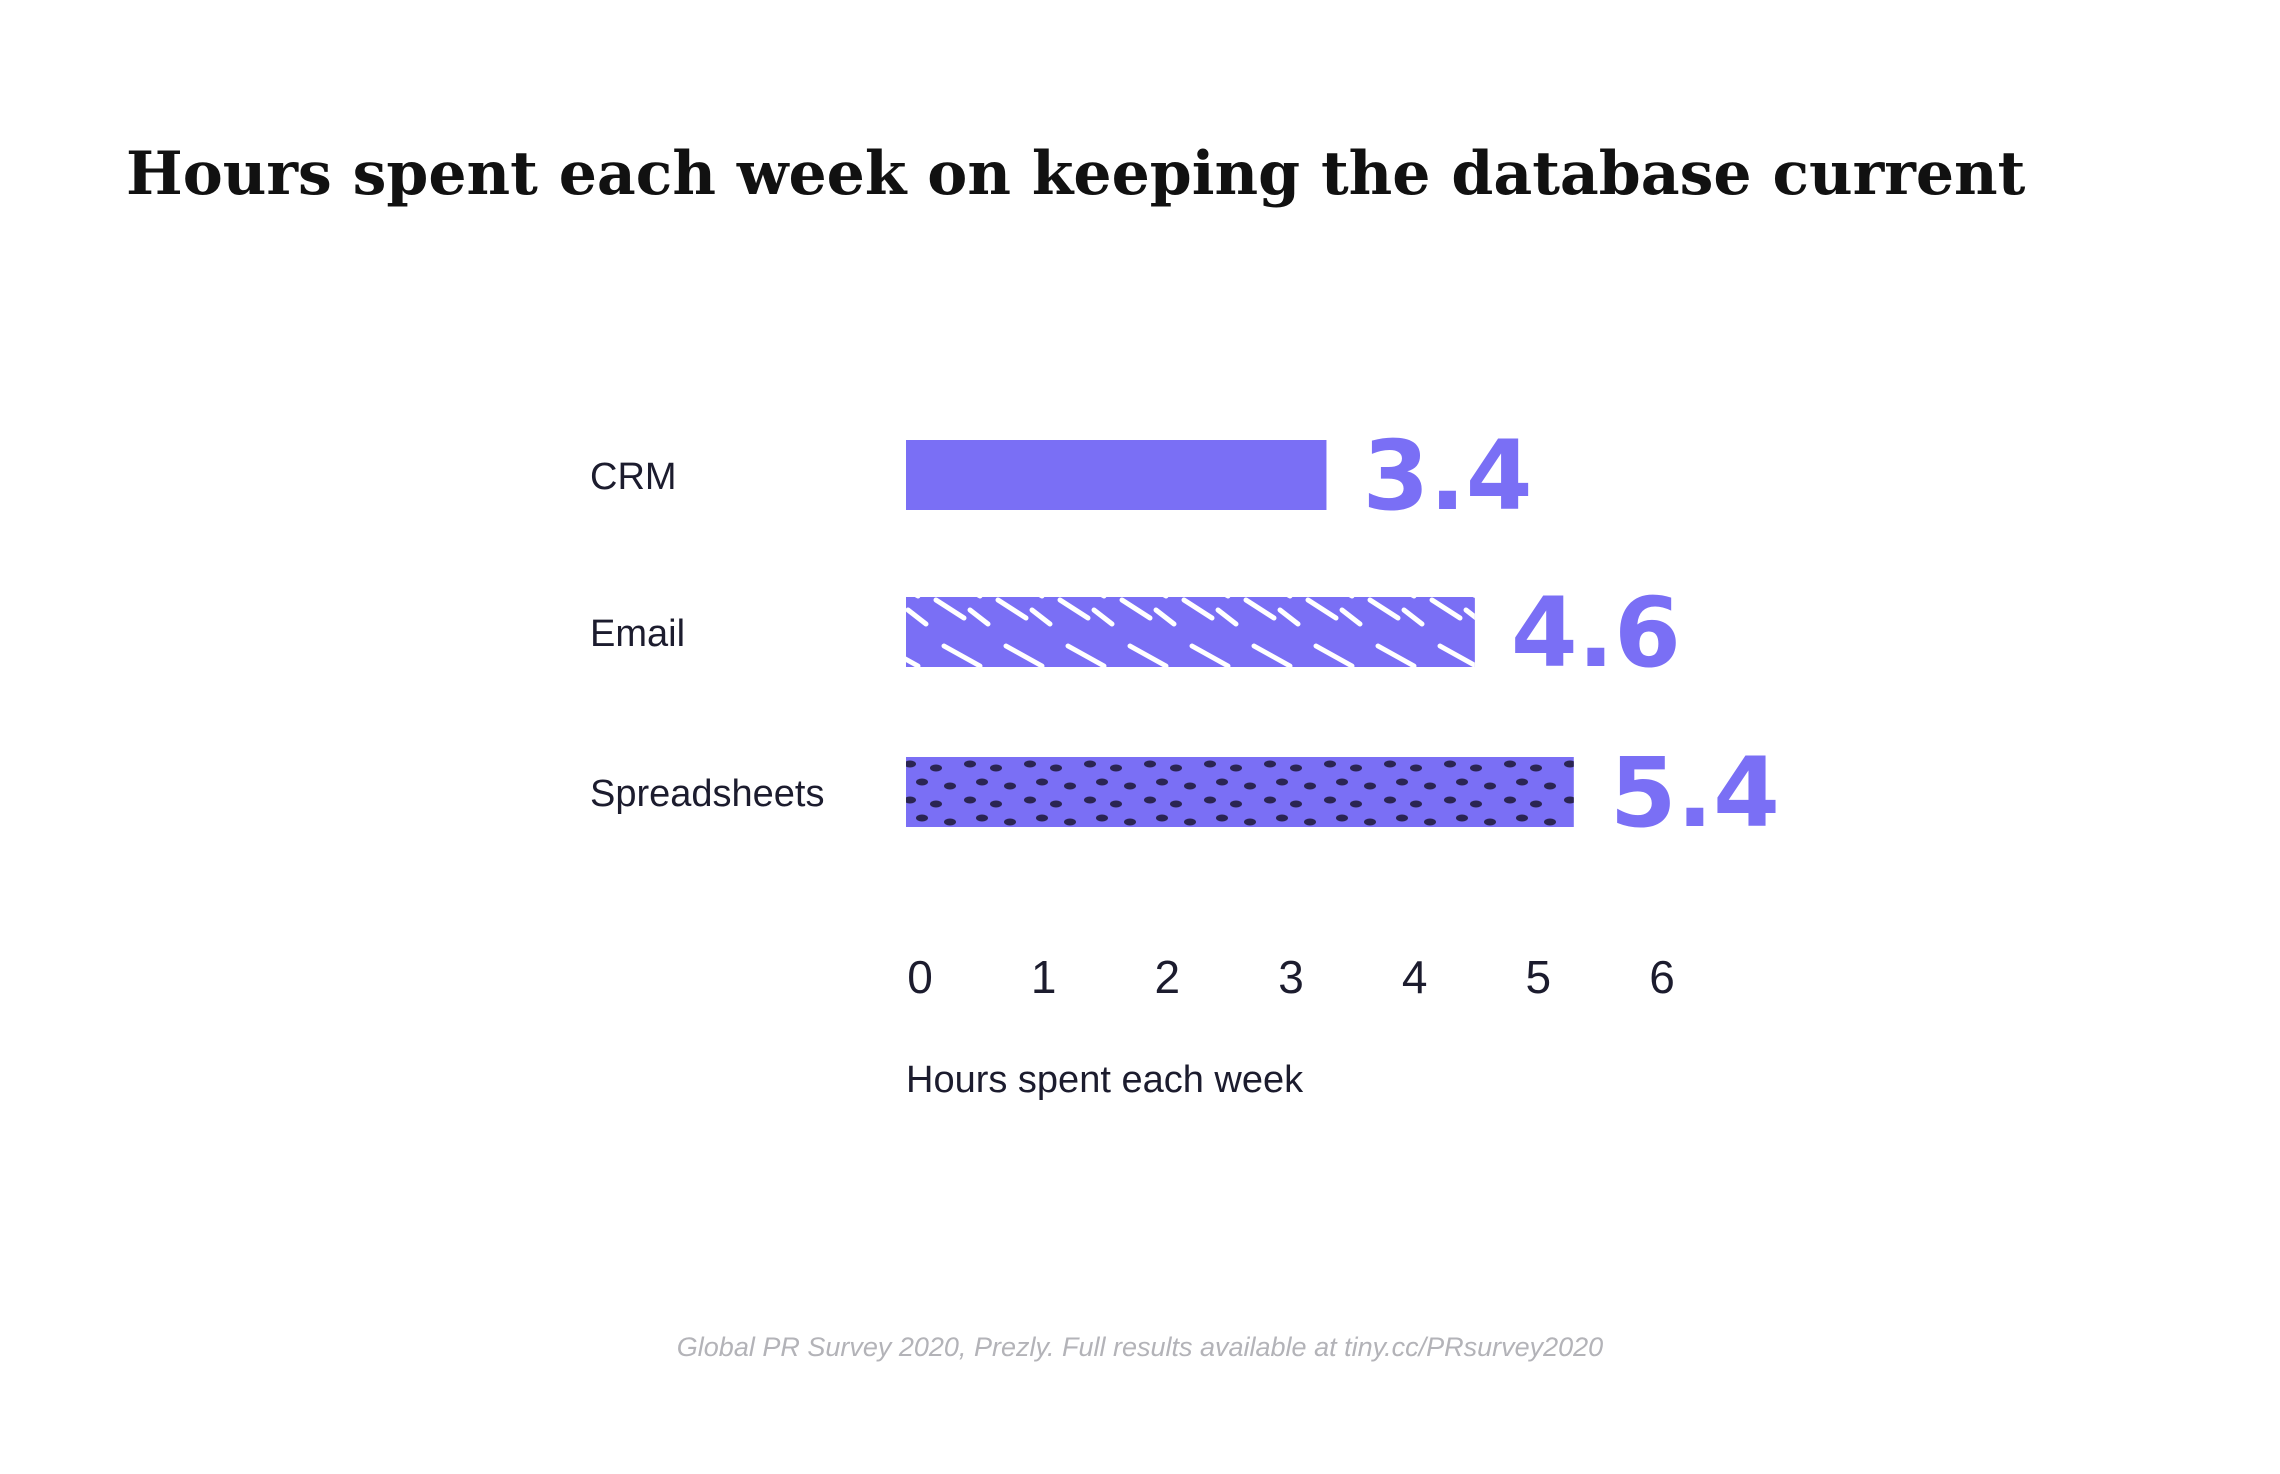  Describe the element at coordinates (1116, 475) in the screenshot. I see `bar-crm` at that location.